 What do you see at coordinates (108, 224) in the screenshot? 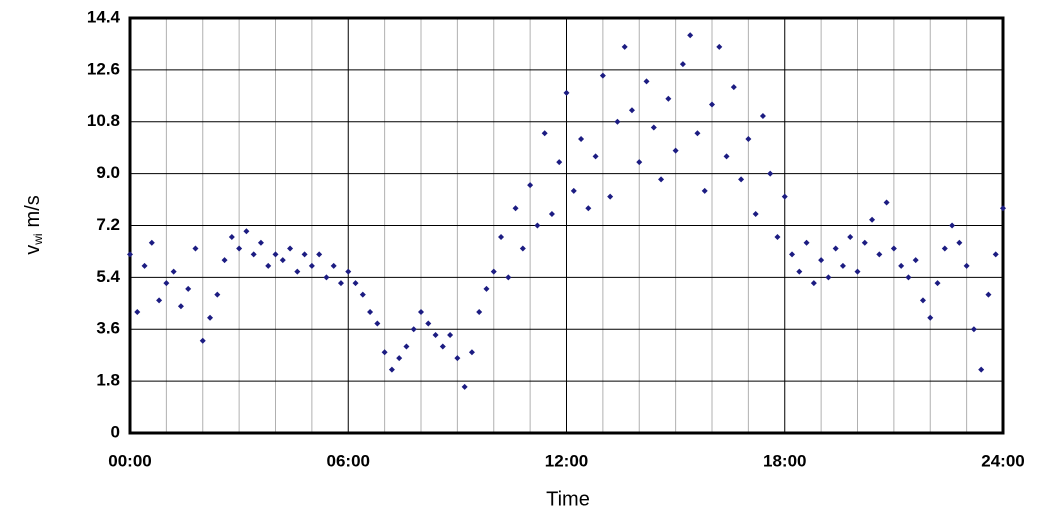
I see `y-tick-label: 7.2` at bounding box center [108, 224].